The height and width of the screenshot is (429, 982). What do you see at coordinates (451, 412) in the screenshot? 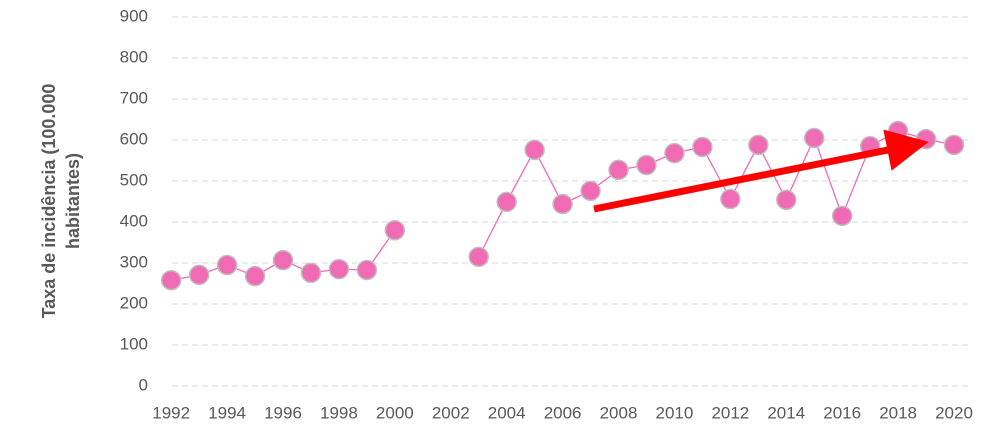
I see `x-tick-label: 2002` at bounding box center [451, 412].